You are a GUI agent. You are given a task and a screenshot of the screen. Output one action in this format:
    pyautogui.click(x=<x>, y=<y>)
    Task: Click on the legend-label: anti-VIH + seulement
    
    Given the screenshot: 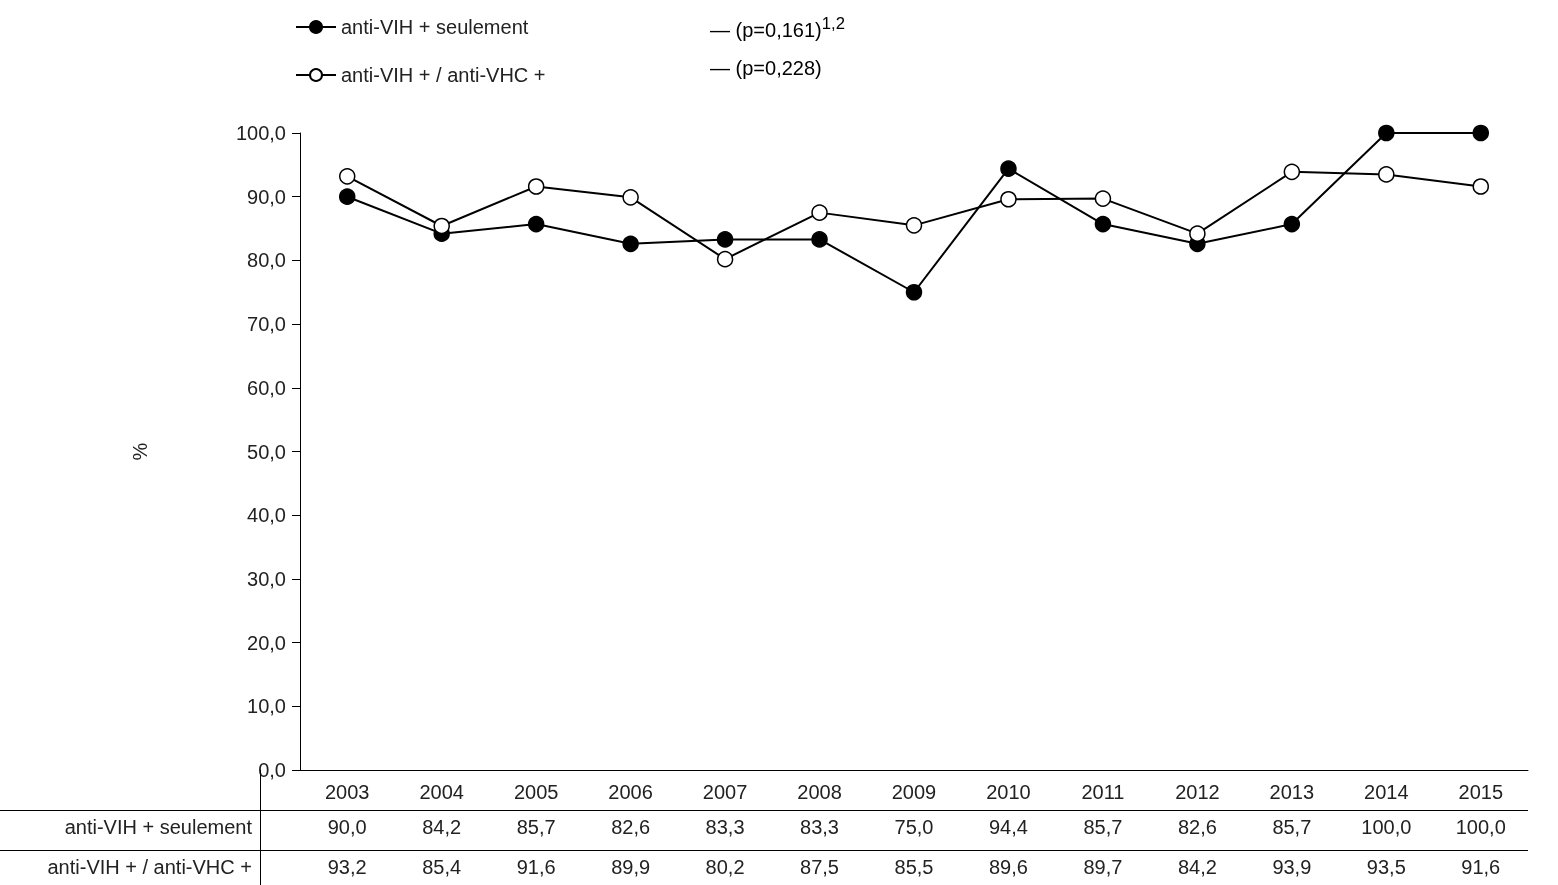 What is the action you would take?
    pyautogui.click(x=435, y=27)
    